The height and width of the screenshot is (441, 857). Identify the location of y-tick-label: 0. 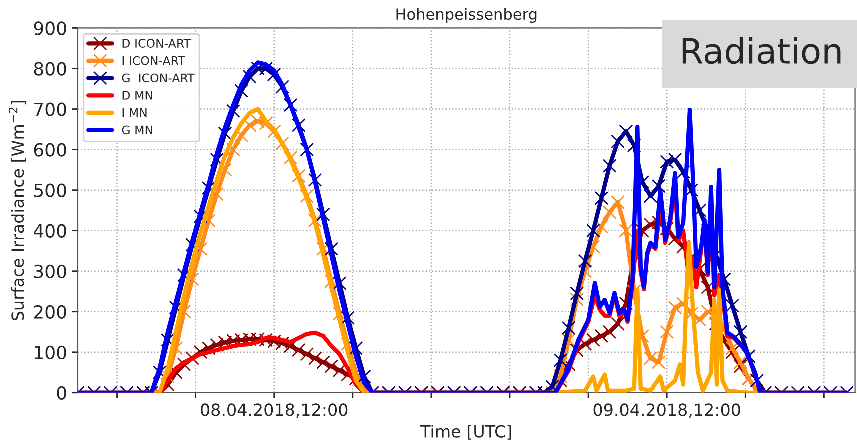
(61, 393).